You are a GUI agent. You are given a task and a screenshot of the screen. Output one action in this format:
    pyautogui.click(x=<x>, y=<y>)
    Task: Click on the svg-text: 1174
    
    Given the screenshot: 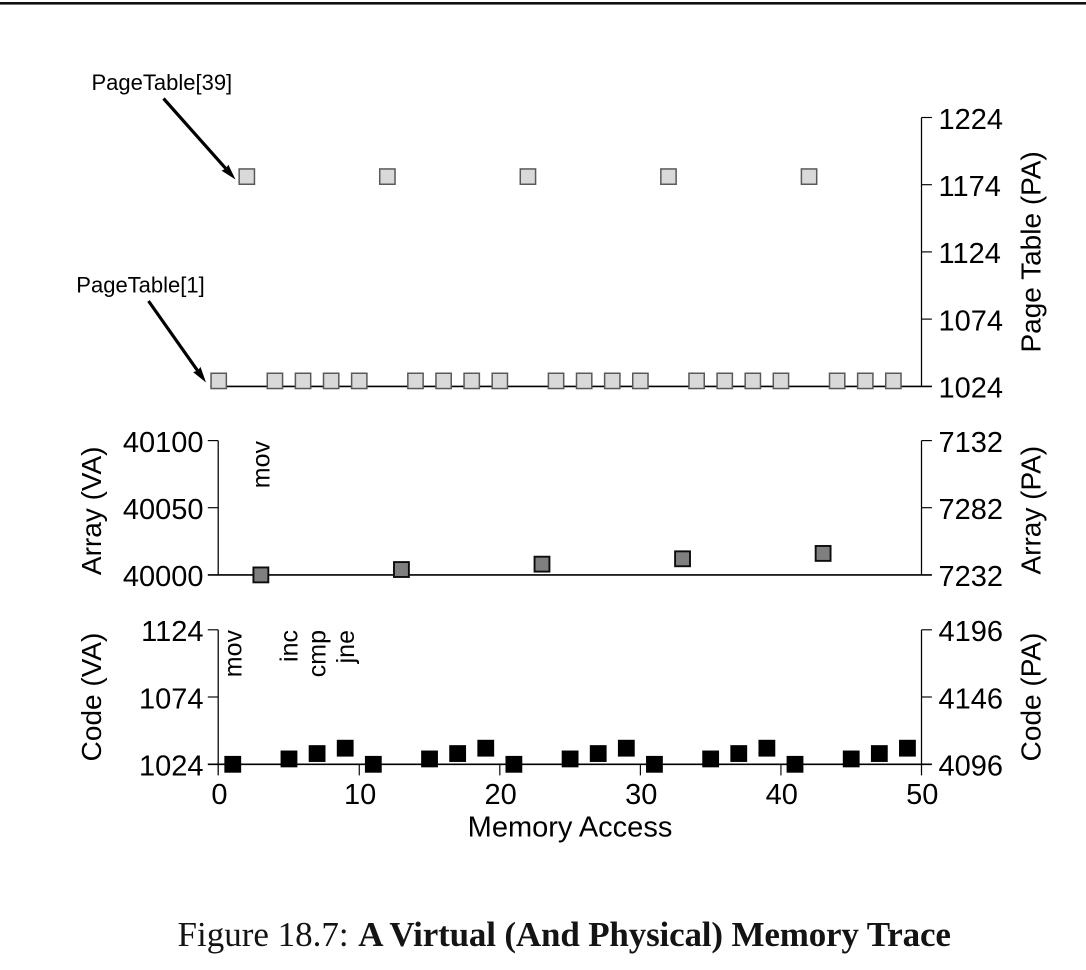 What is the action you would take?
    pyautogui.click(x=970, y=187)
    